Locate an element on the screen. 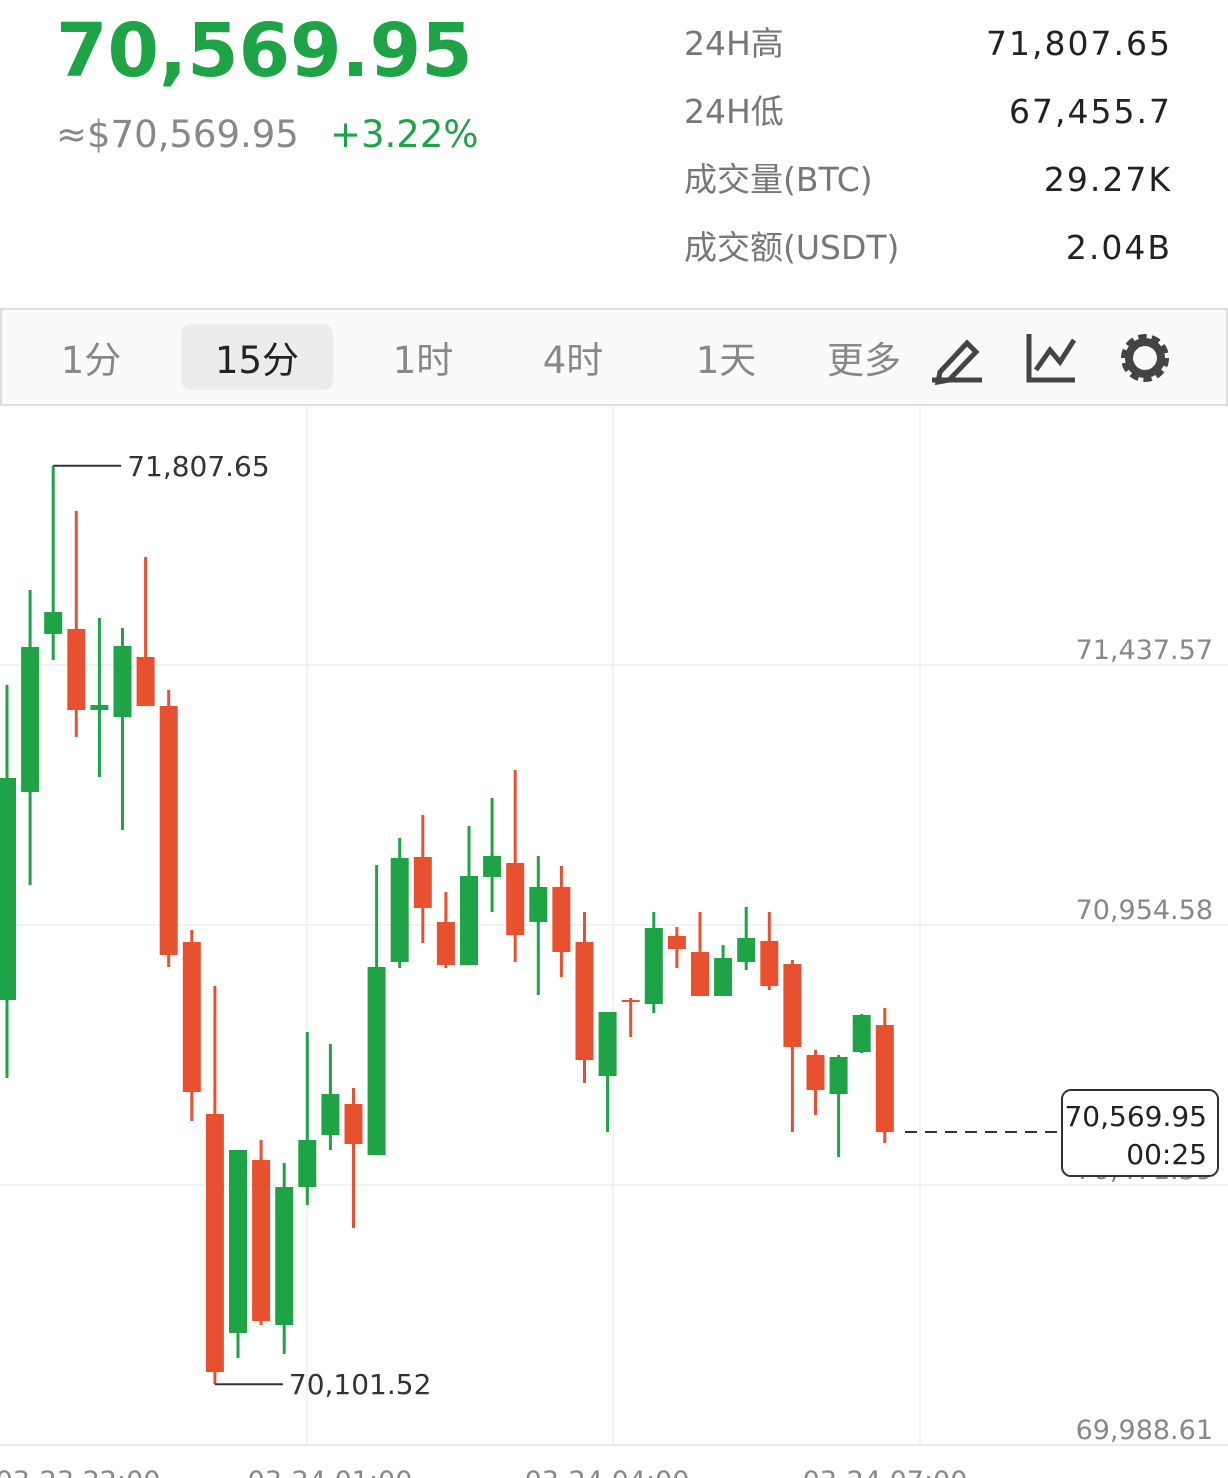 Image resolution: width=1228 pixels, height=1478 pixels. countdown: 00:25 is located at coordinates (1166, 1154).